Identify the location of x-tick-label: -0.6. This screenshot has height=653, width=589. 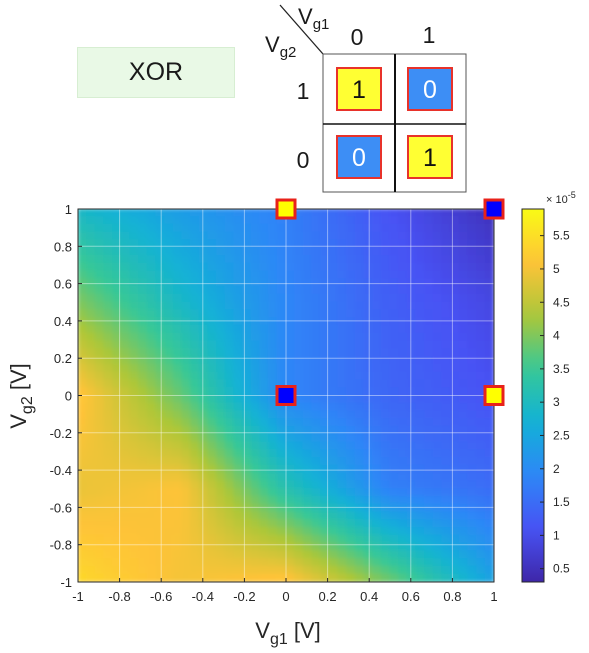
(161, 596).